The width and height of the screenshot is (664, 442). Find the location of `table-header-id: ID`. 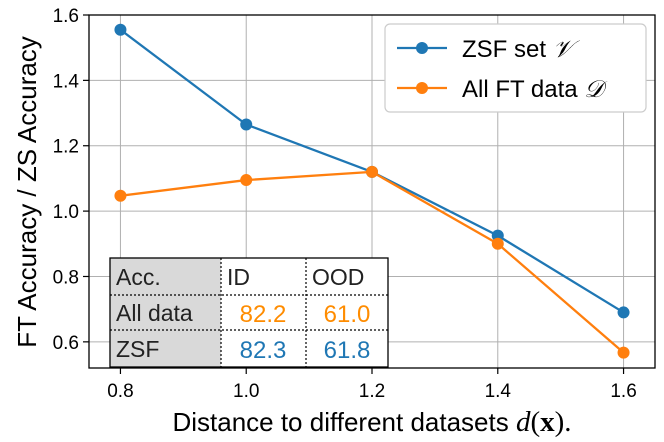

table-header-id: ID is located at coordinates (238, 277).